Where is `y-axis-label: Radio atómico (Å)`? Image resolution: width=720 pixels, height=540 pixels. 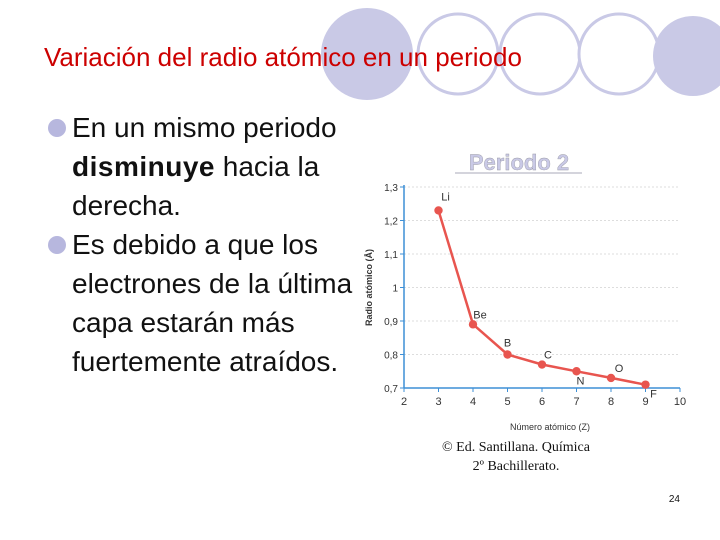 y-axis-label: Radio atómico (Å) is located at coordinates (369, 287).